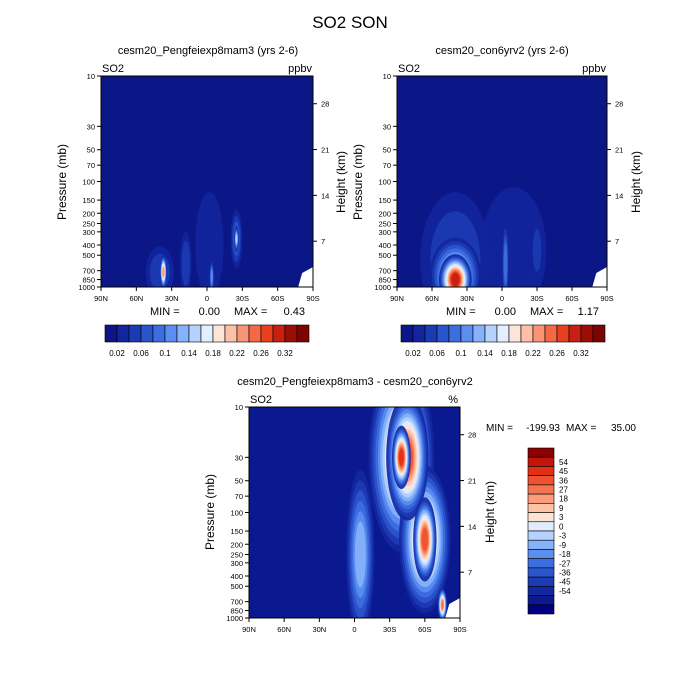 The width and height of the screenshot is (700, 700). Describe the element at coordinates (305, 277) in the screenshot. I see `topography-mask` at that location.